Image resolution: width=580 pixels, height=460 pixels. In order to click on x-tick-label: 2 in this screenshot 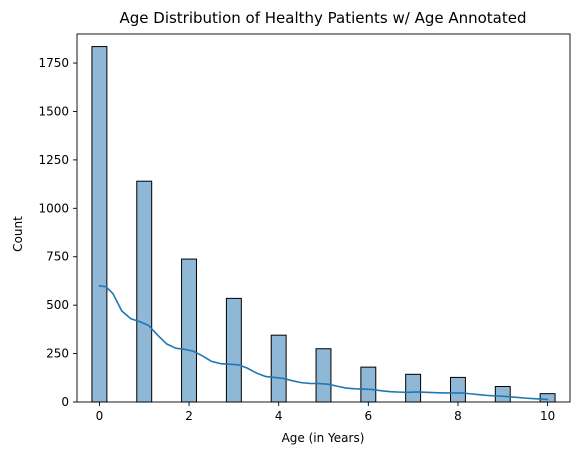, I will do `click(189, 416)`.